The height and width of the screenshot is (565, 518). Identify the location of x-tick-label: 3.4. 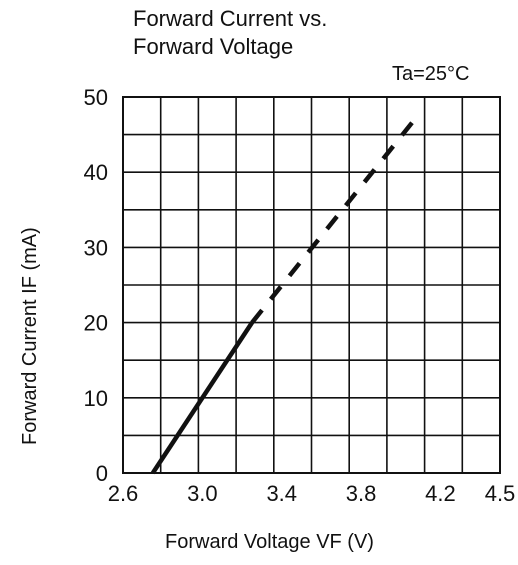
(281, 493).